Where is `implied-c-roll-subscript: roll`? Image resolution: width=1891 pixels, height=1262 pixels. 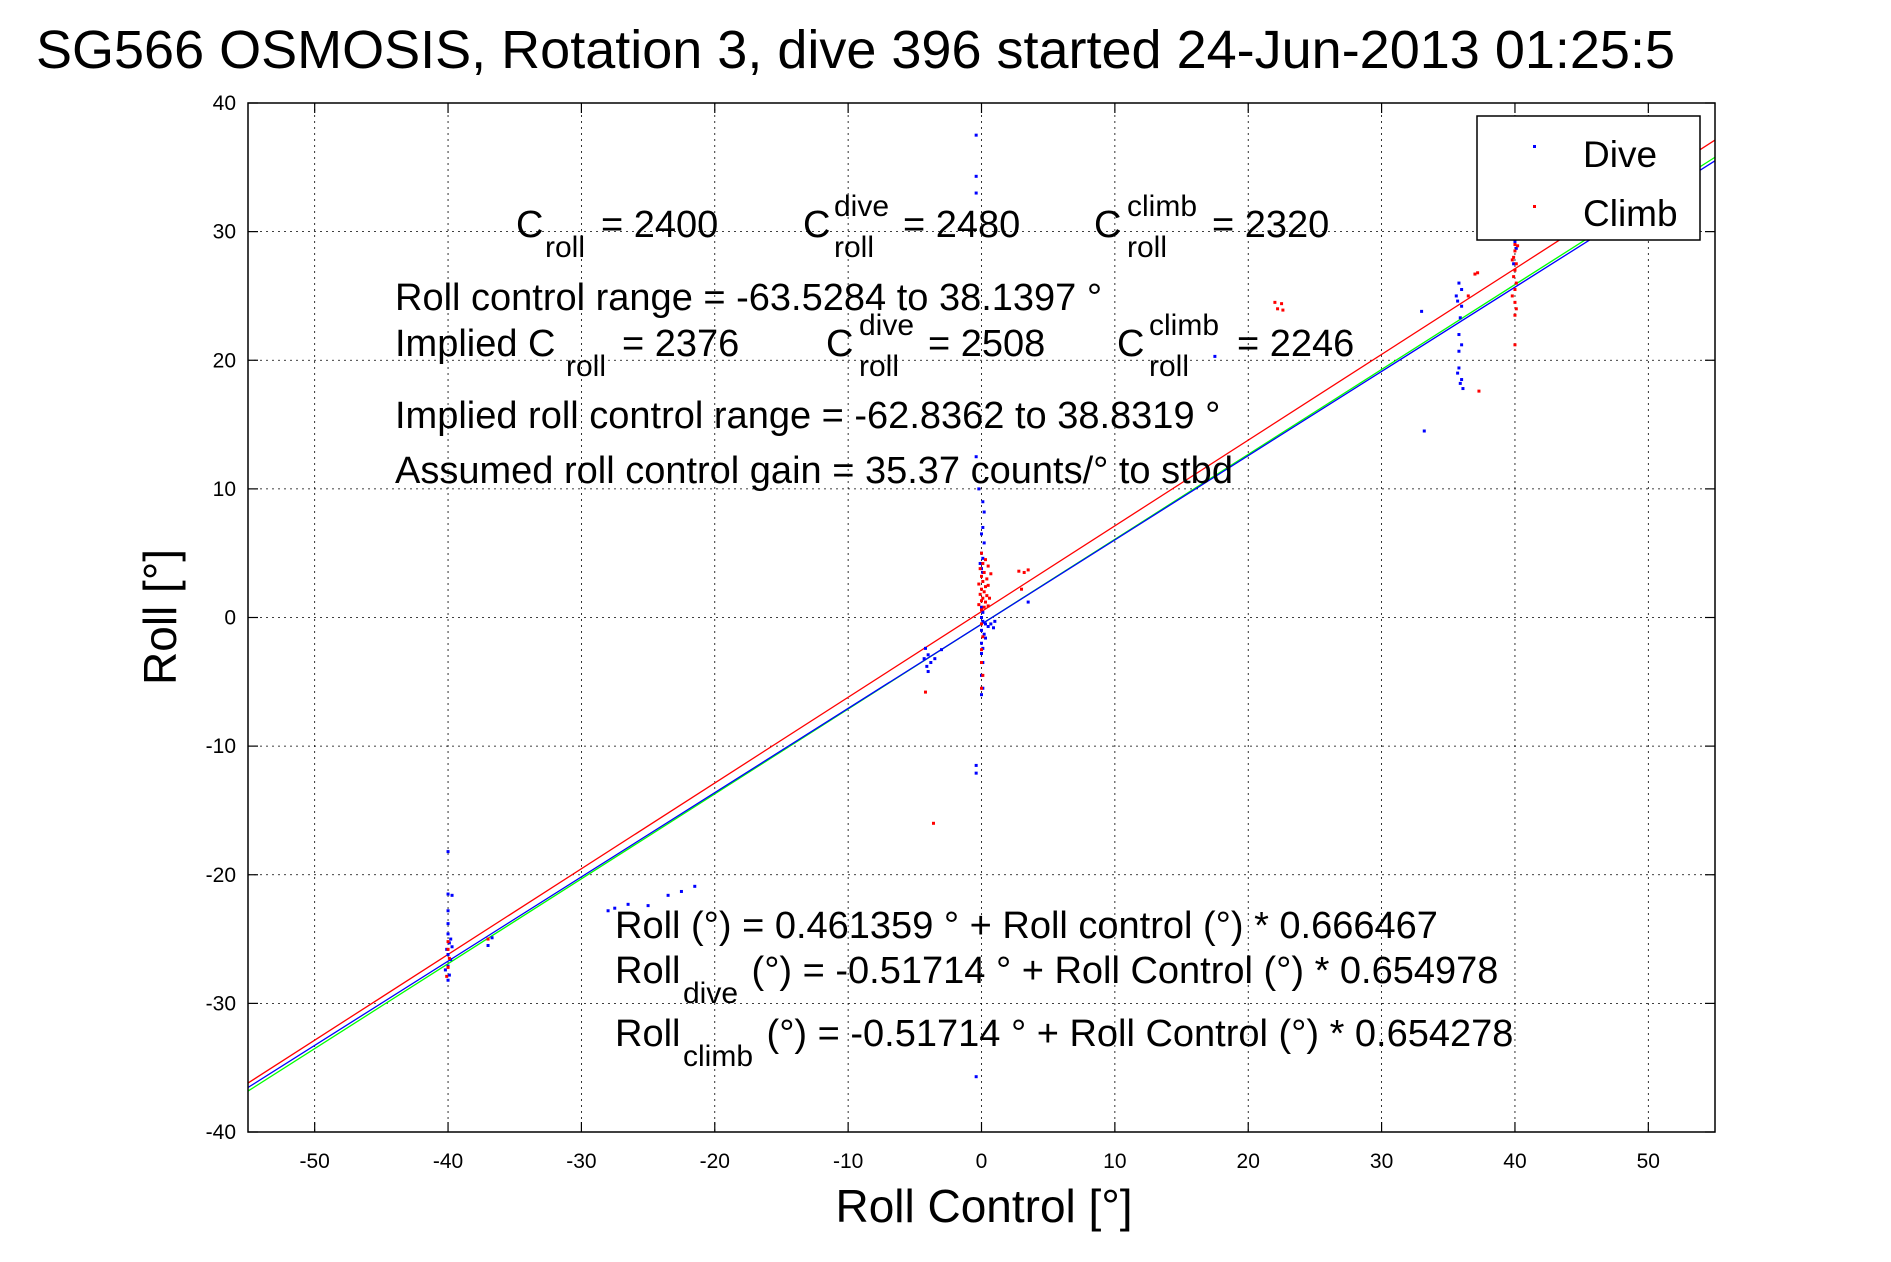
implied-c-roll-subscript: roll is located at coordinates (586, 366).